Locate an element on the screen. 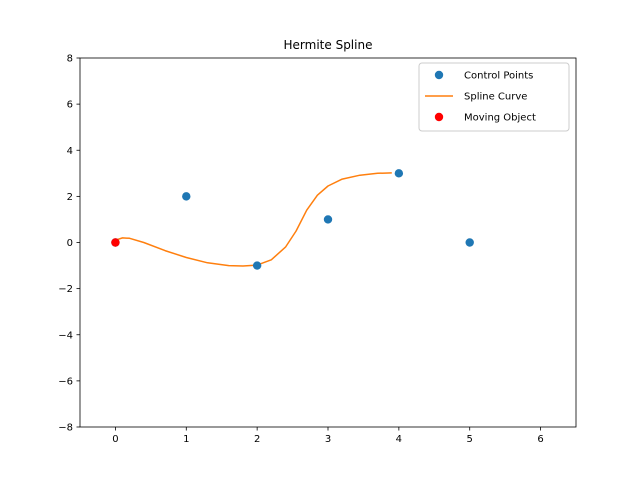  legend: Control Points Spline Curve Moving Object is located at coordinates (494, 97).